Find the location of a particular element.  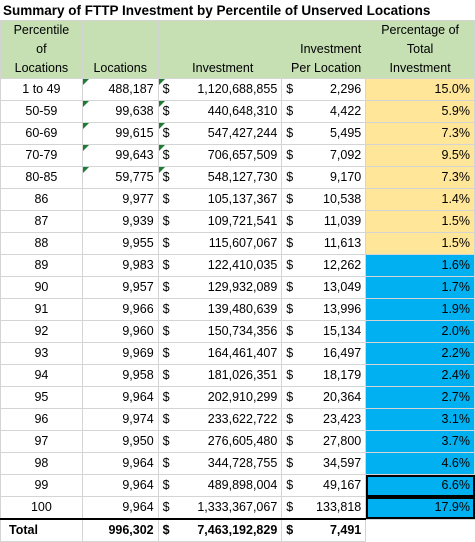

cell-locations: 9,955 is located at coordinates (120, 243).